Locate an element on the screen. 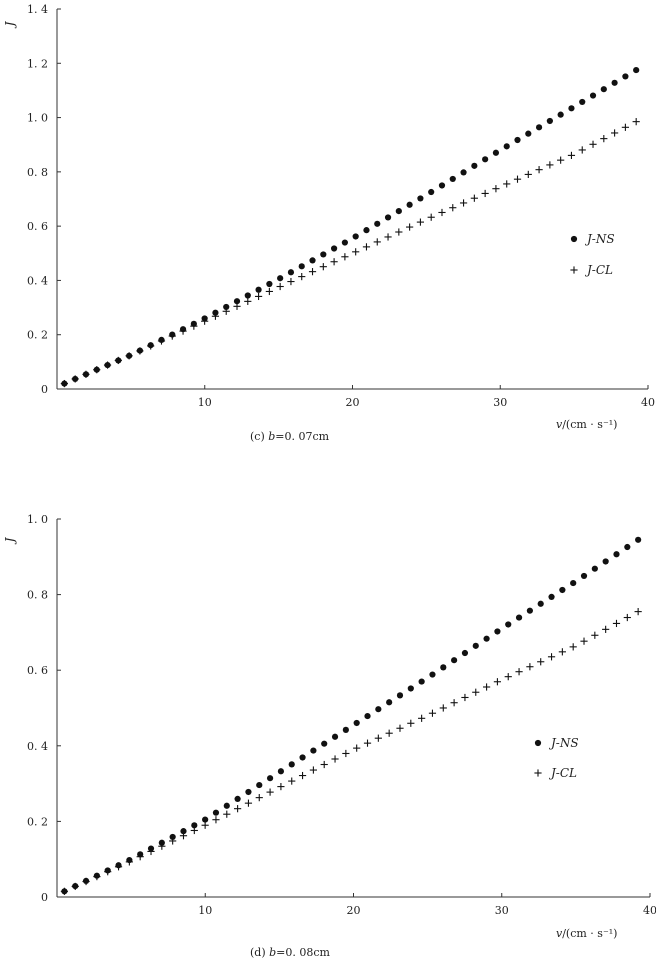  x-tick-label: 20 is located at coordinates (353, 402).